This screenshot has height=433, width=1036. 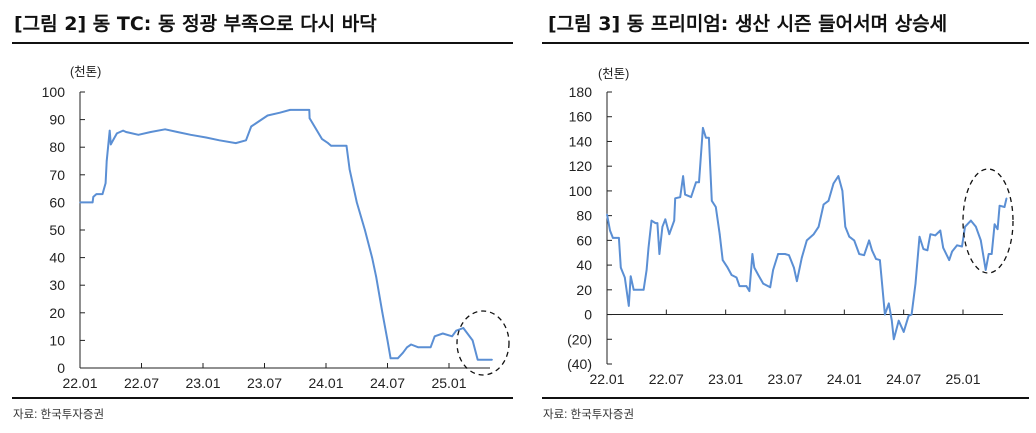 I want to click on y-tick-label: 140, so click(x=581, y=141).